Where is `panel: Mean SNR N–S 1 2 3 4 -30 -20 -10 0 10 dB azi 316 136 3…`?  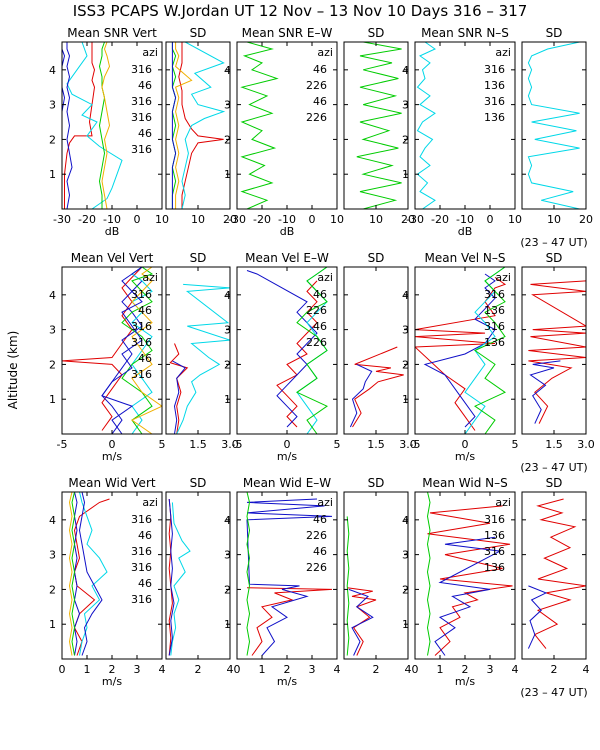 panel: Mean SNR N–S 1 2 3 4 -30 -20 -10 0 10 dB azi 316 136 3… is located at coordinates (462, 132).